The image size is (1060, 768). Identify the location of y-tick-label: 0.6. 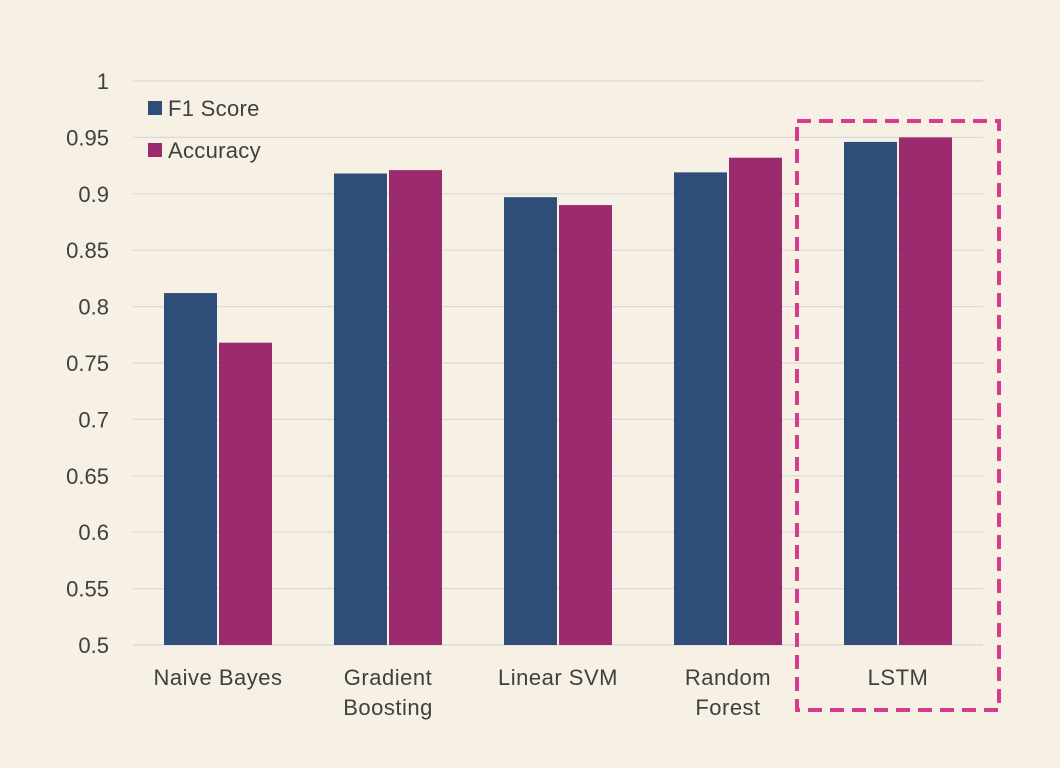
(93, 532).